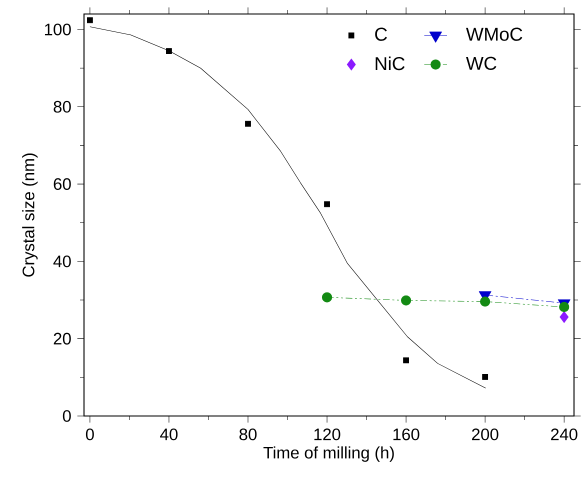  What do you see at coordinates (481, 63) in the screenshot?
I see `legend-label: WC` at bounding box center [481, 63].